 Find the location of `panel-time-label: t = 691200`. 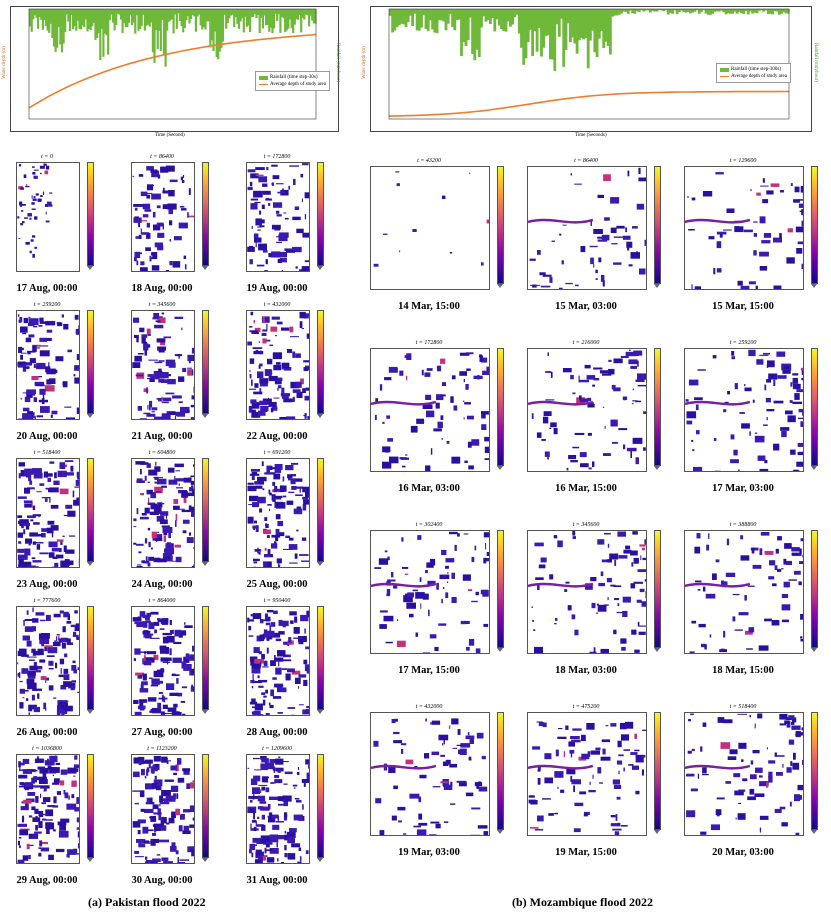

panel-time-label: t = 691200 is located at coordinates (277, 453).